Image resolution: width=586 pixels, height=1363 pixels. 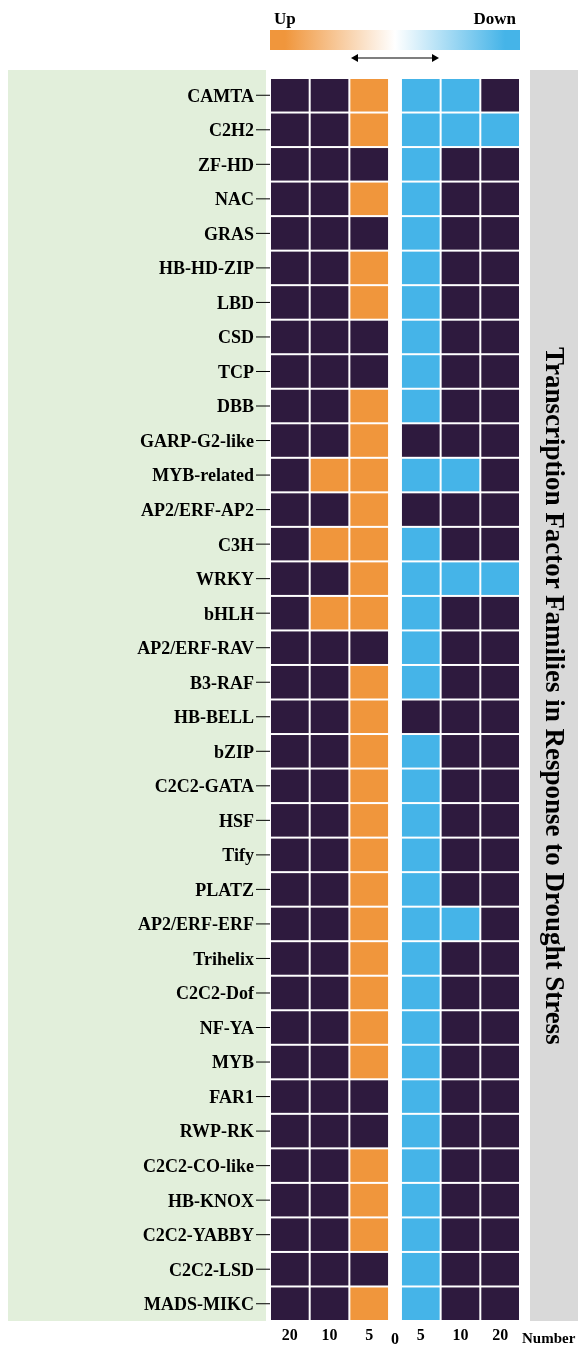 I want to click on y-tick-label: GRAS, so click(x=228, y=233).